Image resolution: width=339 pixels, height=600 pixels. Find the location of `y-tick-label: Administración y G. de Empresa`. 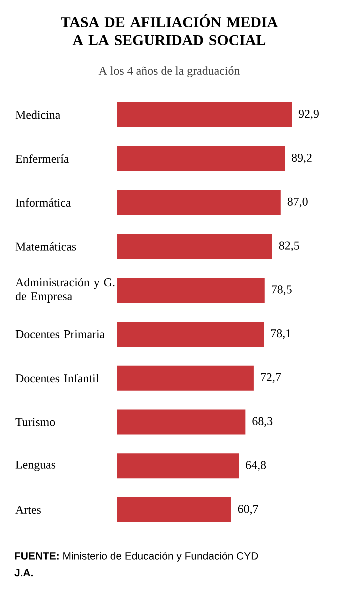

y-tick-label: Administración y G. de Empresa is located at coordinates (65, 290).